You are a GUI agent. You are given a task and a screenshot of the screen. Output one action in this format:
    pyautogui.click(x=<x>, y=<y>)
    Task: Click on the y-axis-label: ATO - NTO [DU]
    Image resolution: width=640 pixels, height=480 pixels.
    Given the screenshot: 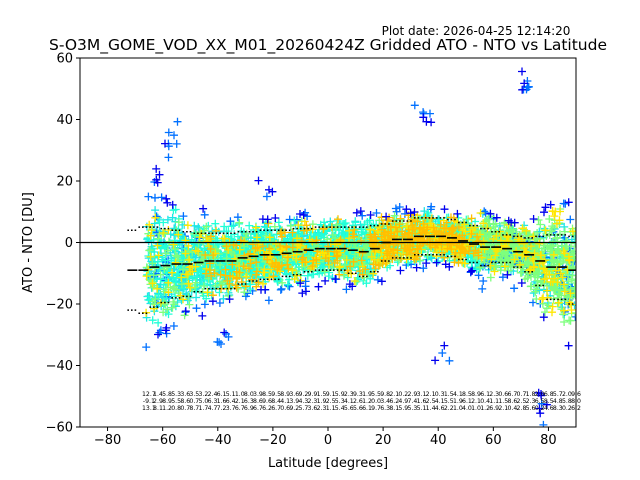 What is the action you would take?
    pyautogui.click(x=28, y=242)
    